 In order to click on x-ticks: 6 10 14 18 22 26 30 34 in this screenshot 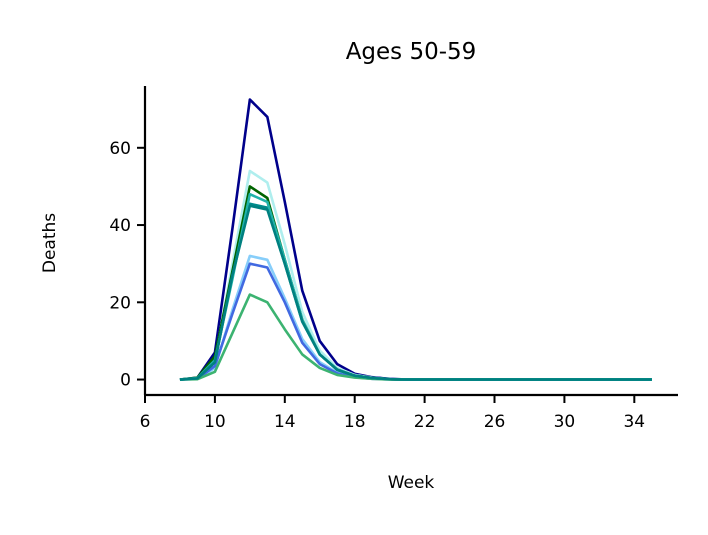, I will do `click(392, 413)`.